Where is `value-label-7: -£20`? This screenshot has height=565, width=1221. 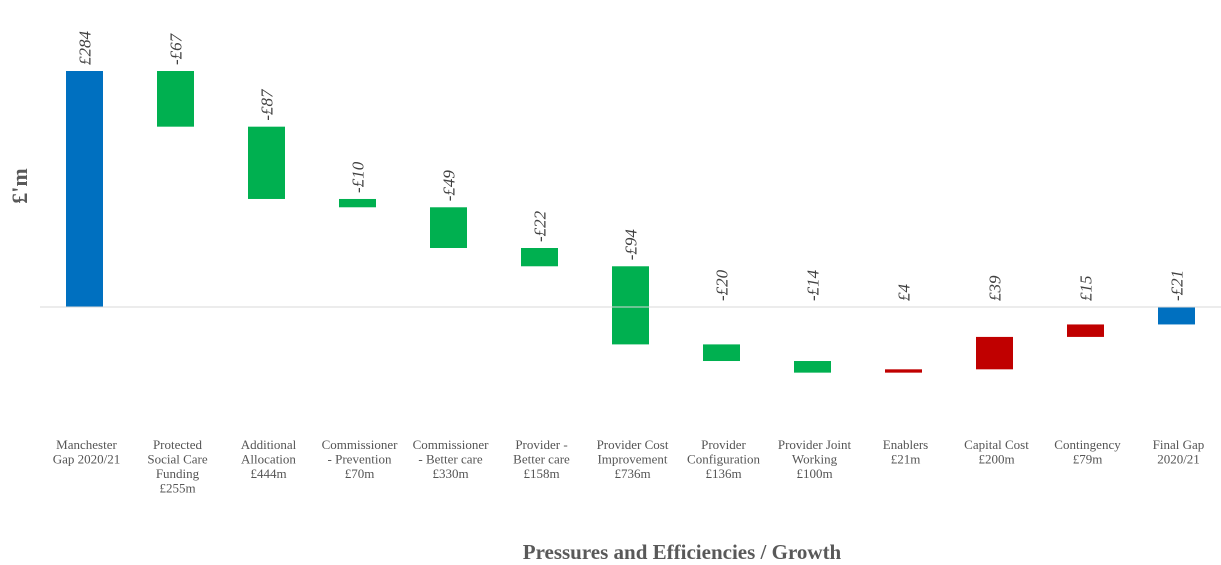 value-label-7: -£20 is located at coordinates (722, 285).